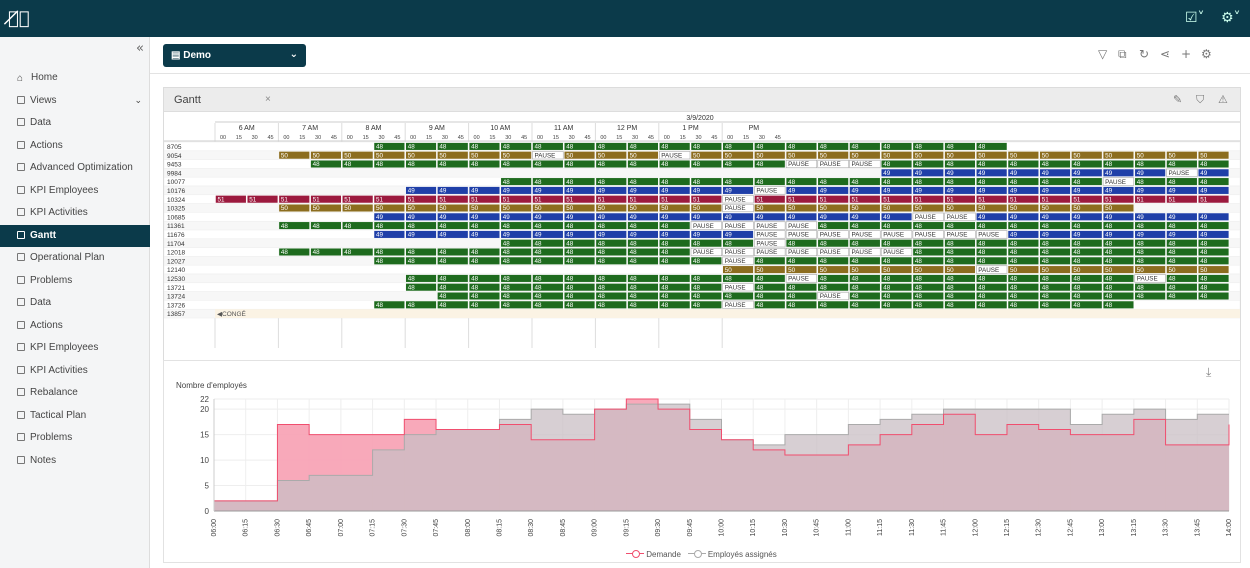  What do you see at coordinates (75, 101) in the screenshot?
I see `sidebar-item-views: Views ⌄` at bounding box center [75, 101].